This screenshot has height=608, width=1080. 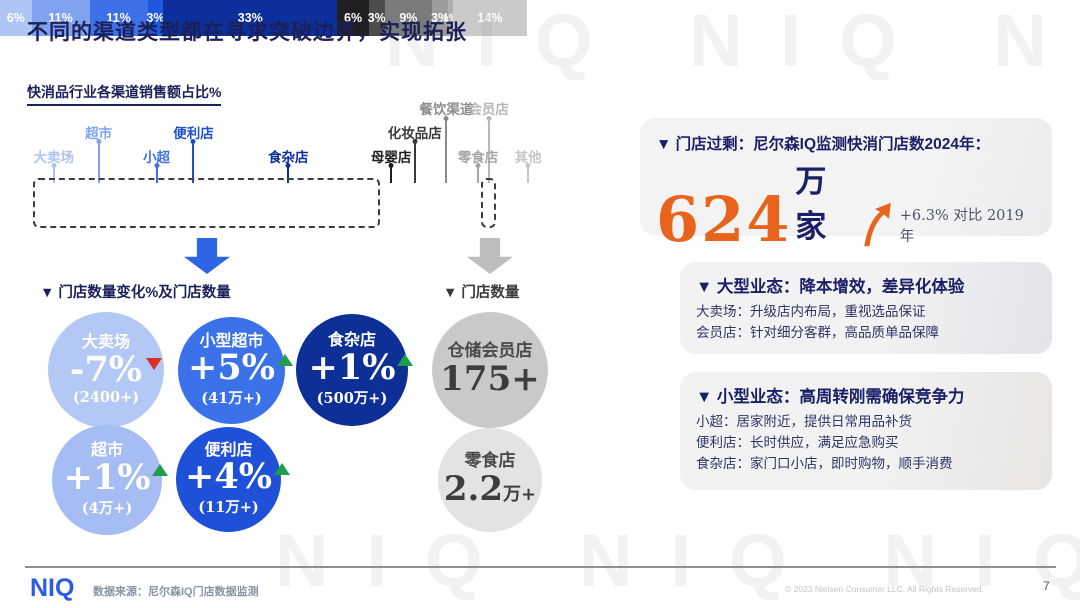 I want to click on bubble-count: (500万+), so click(x=352, y=398).